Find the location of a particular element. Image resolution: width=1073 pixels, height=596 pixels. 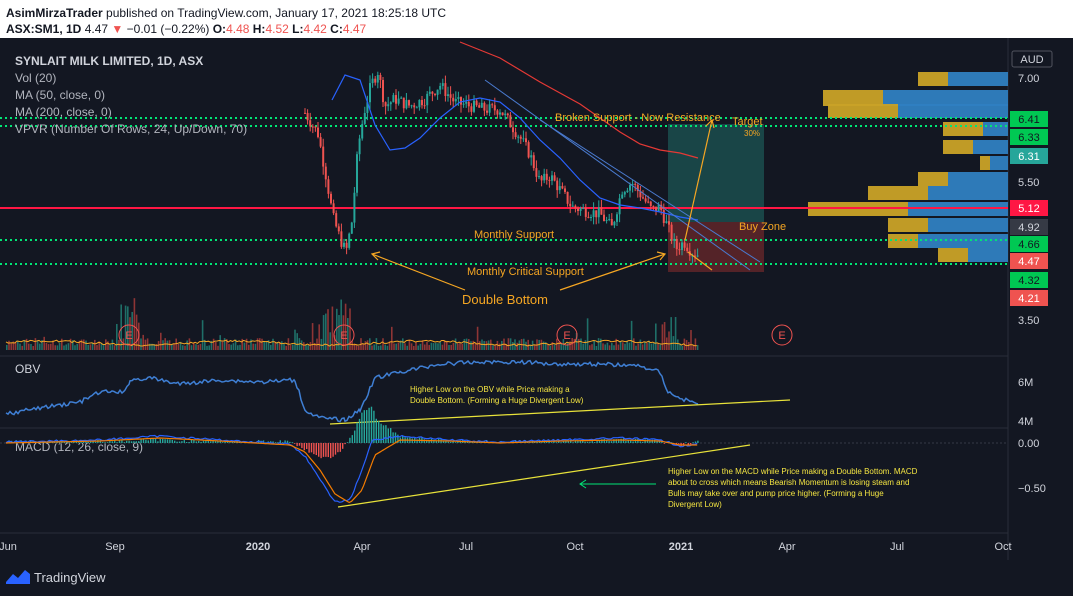

price-tick: 3.50 is located at coordinates (1028, 321).